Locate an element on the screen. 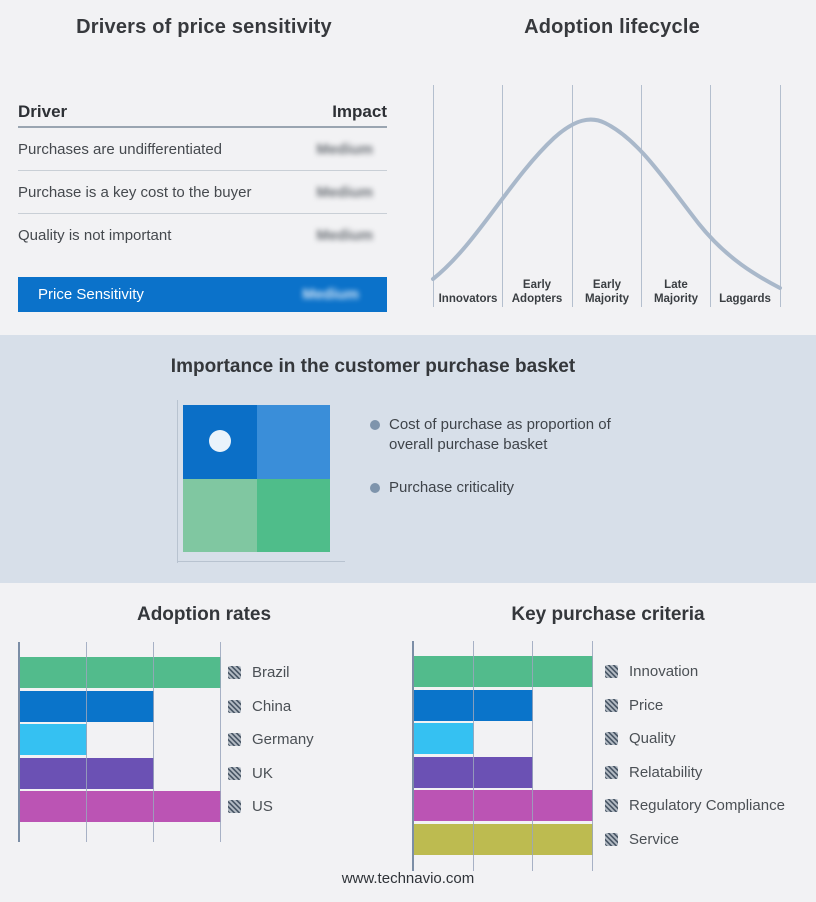  stage-label-early-majority: Early Majority is located at coordinates (607, 292).